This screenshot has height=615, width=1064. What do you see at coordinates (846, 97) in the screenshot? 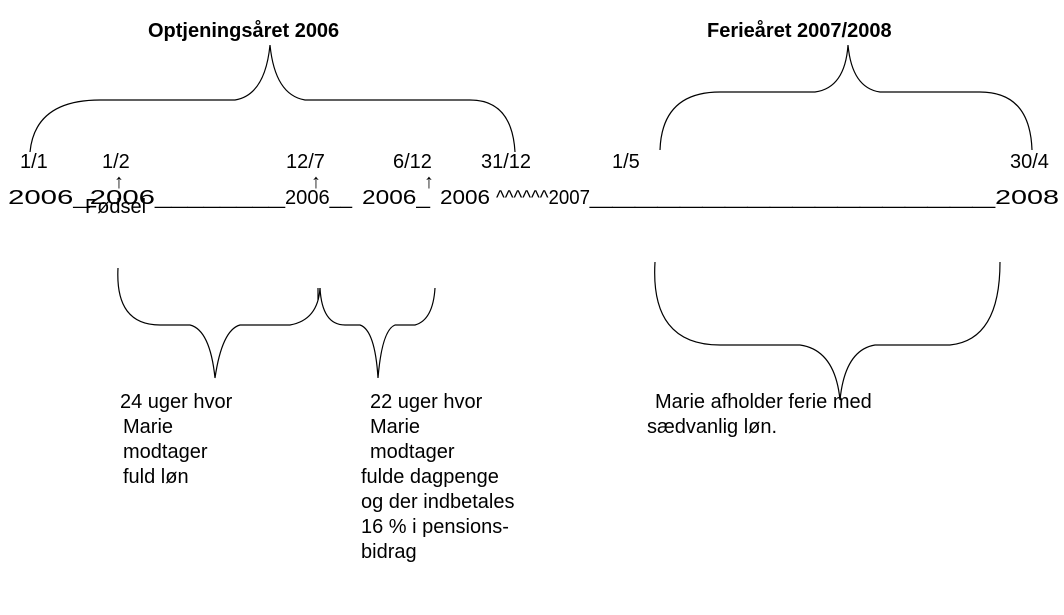
I see `brace-holiday-year` at bounding box center [846, 97].